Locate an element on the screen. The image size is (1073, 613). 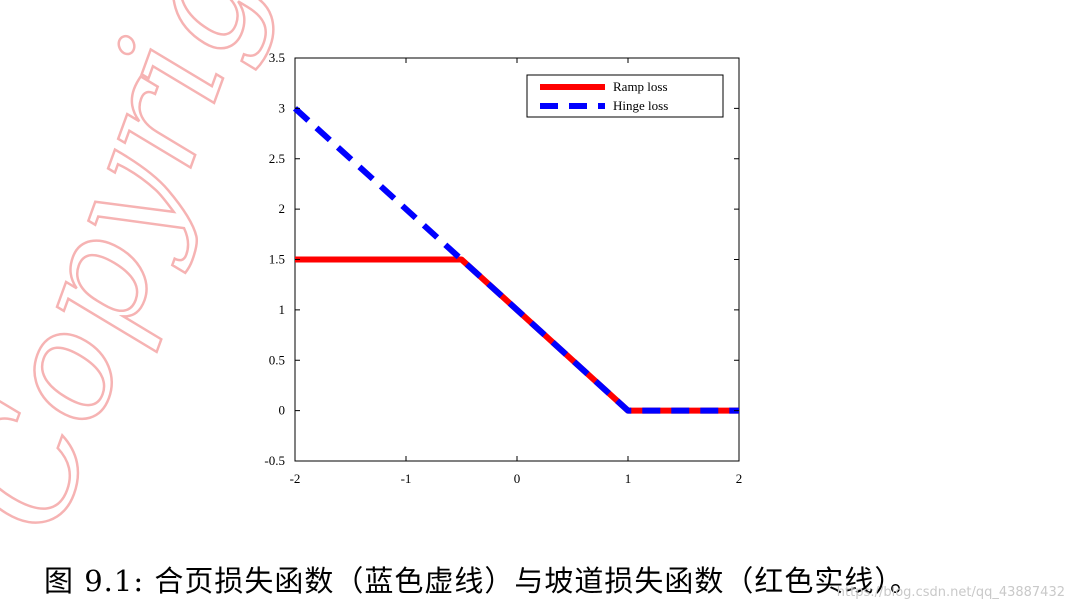
legend: Ramp loss Hinge loss is located at coordinates (625, 96).